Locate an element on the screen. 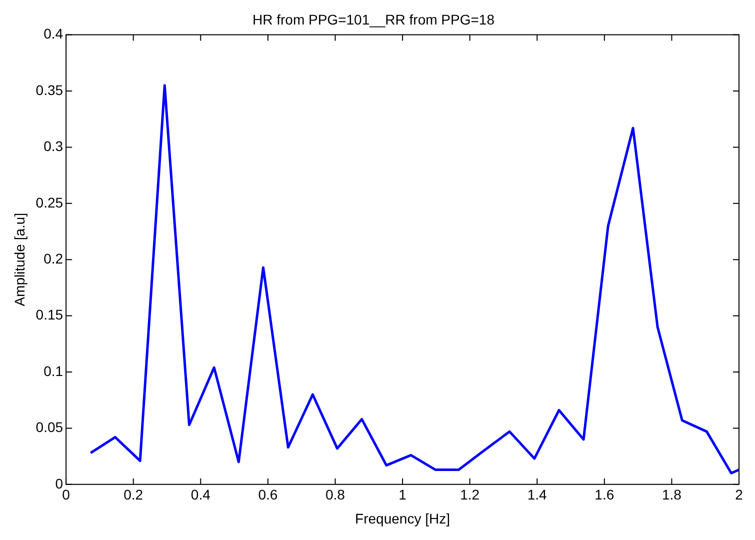  x-tick-label: 1.6 is located at coordinates (604, 494).